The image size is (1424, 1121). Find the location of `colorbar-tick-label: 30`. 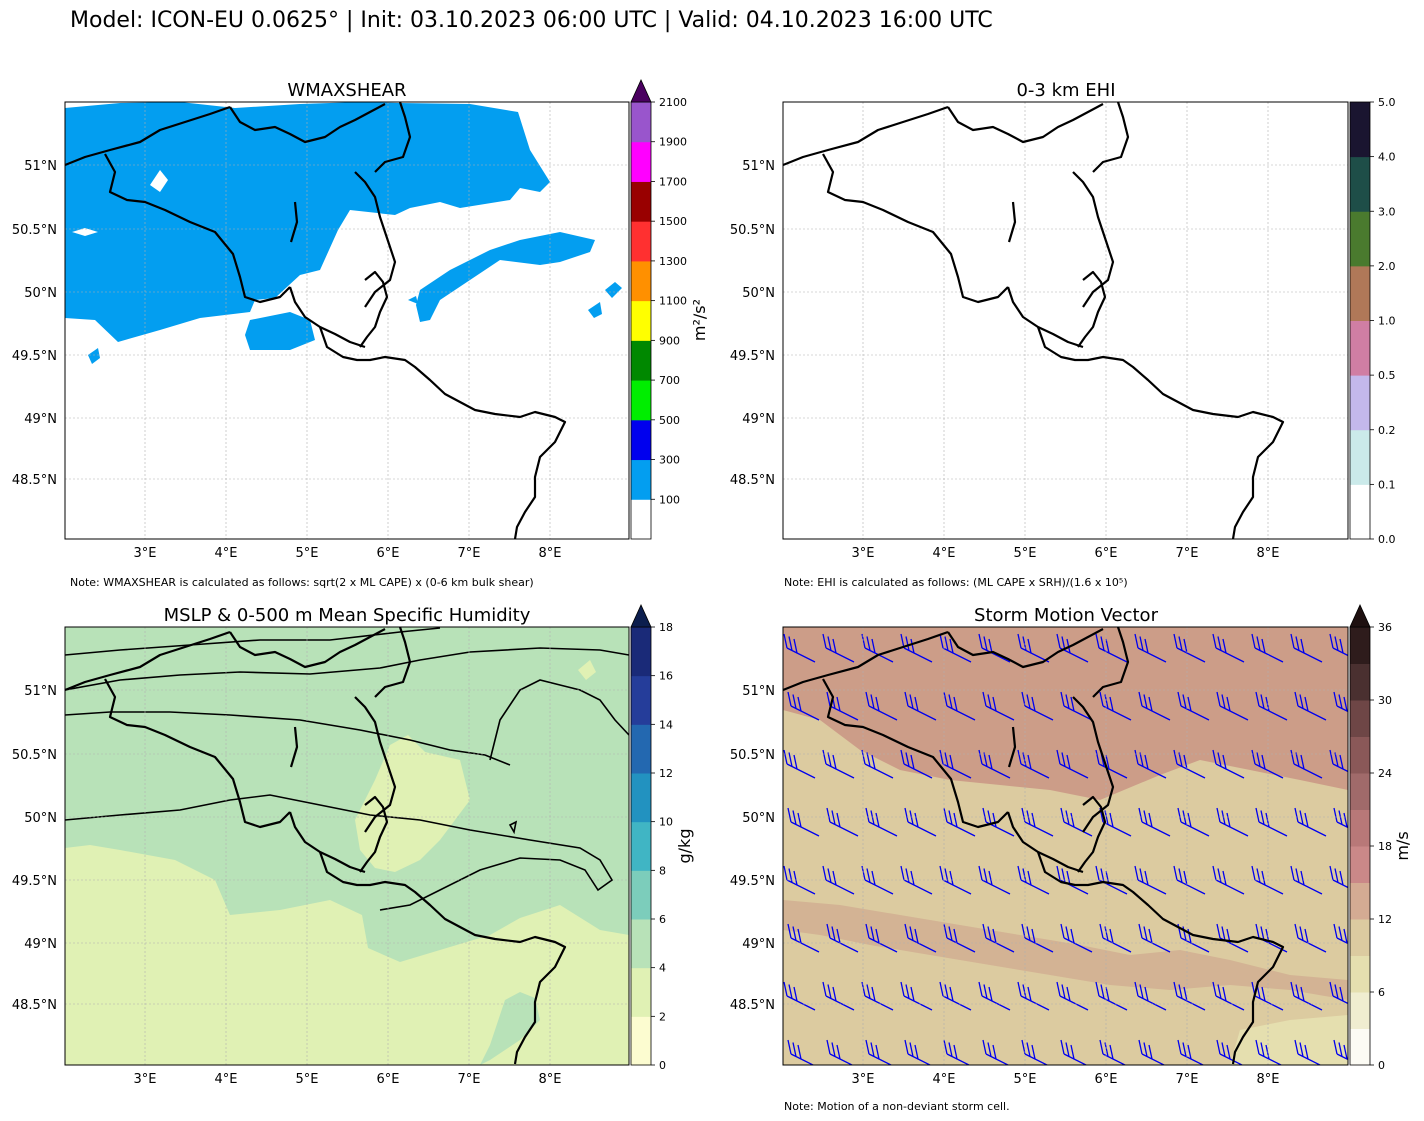

colorbar-tick-label: 30 is located at coordinates (1385, 700).